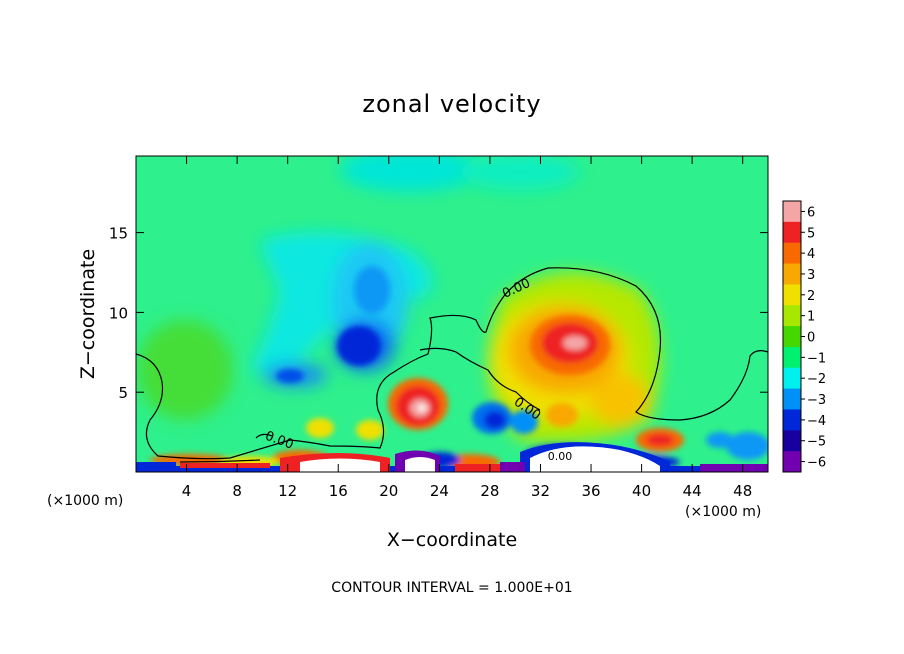  I want to click on x-tick-label: 48, so click(742, 491).